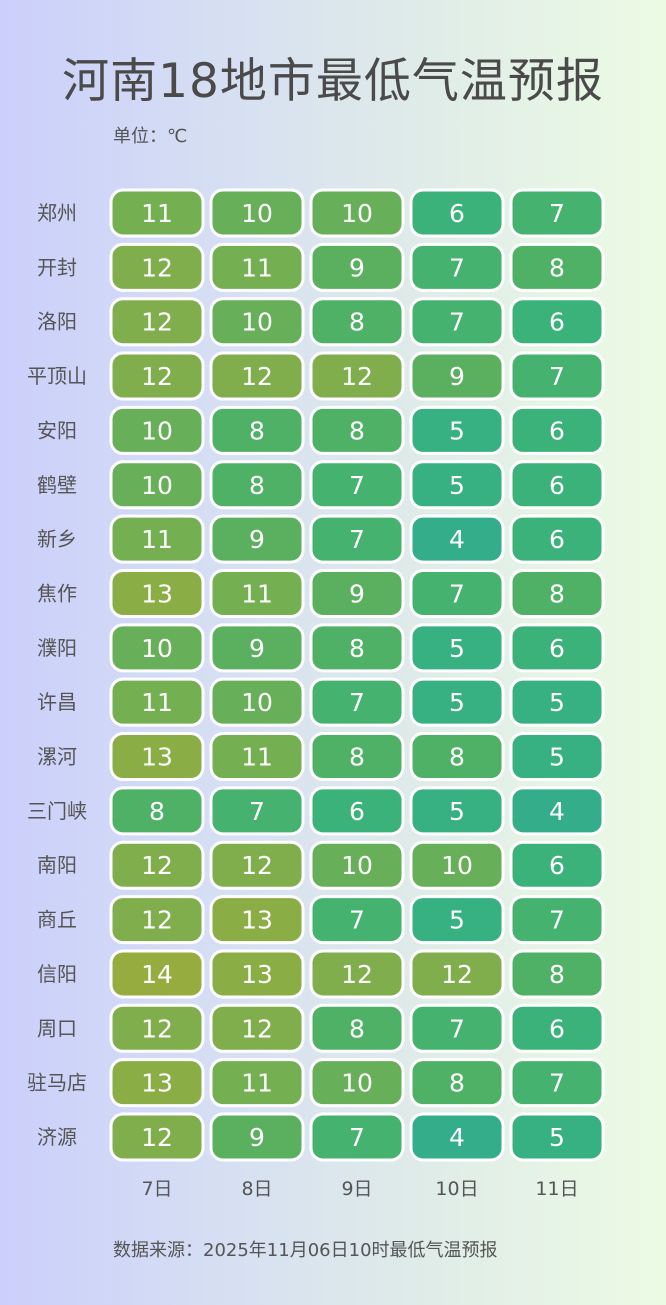  I want to click on row-label: 商丘, so click(57, 920).